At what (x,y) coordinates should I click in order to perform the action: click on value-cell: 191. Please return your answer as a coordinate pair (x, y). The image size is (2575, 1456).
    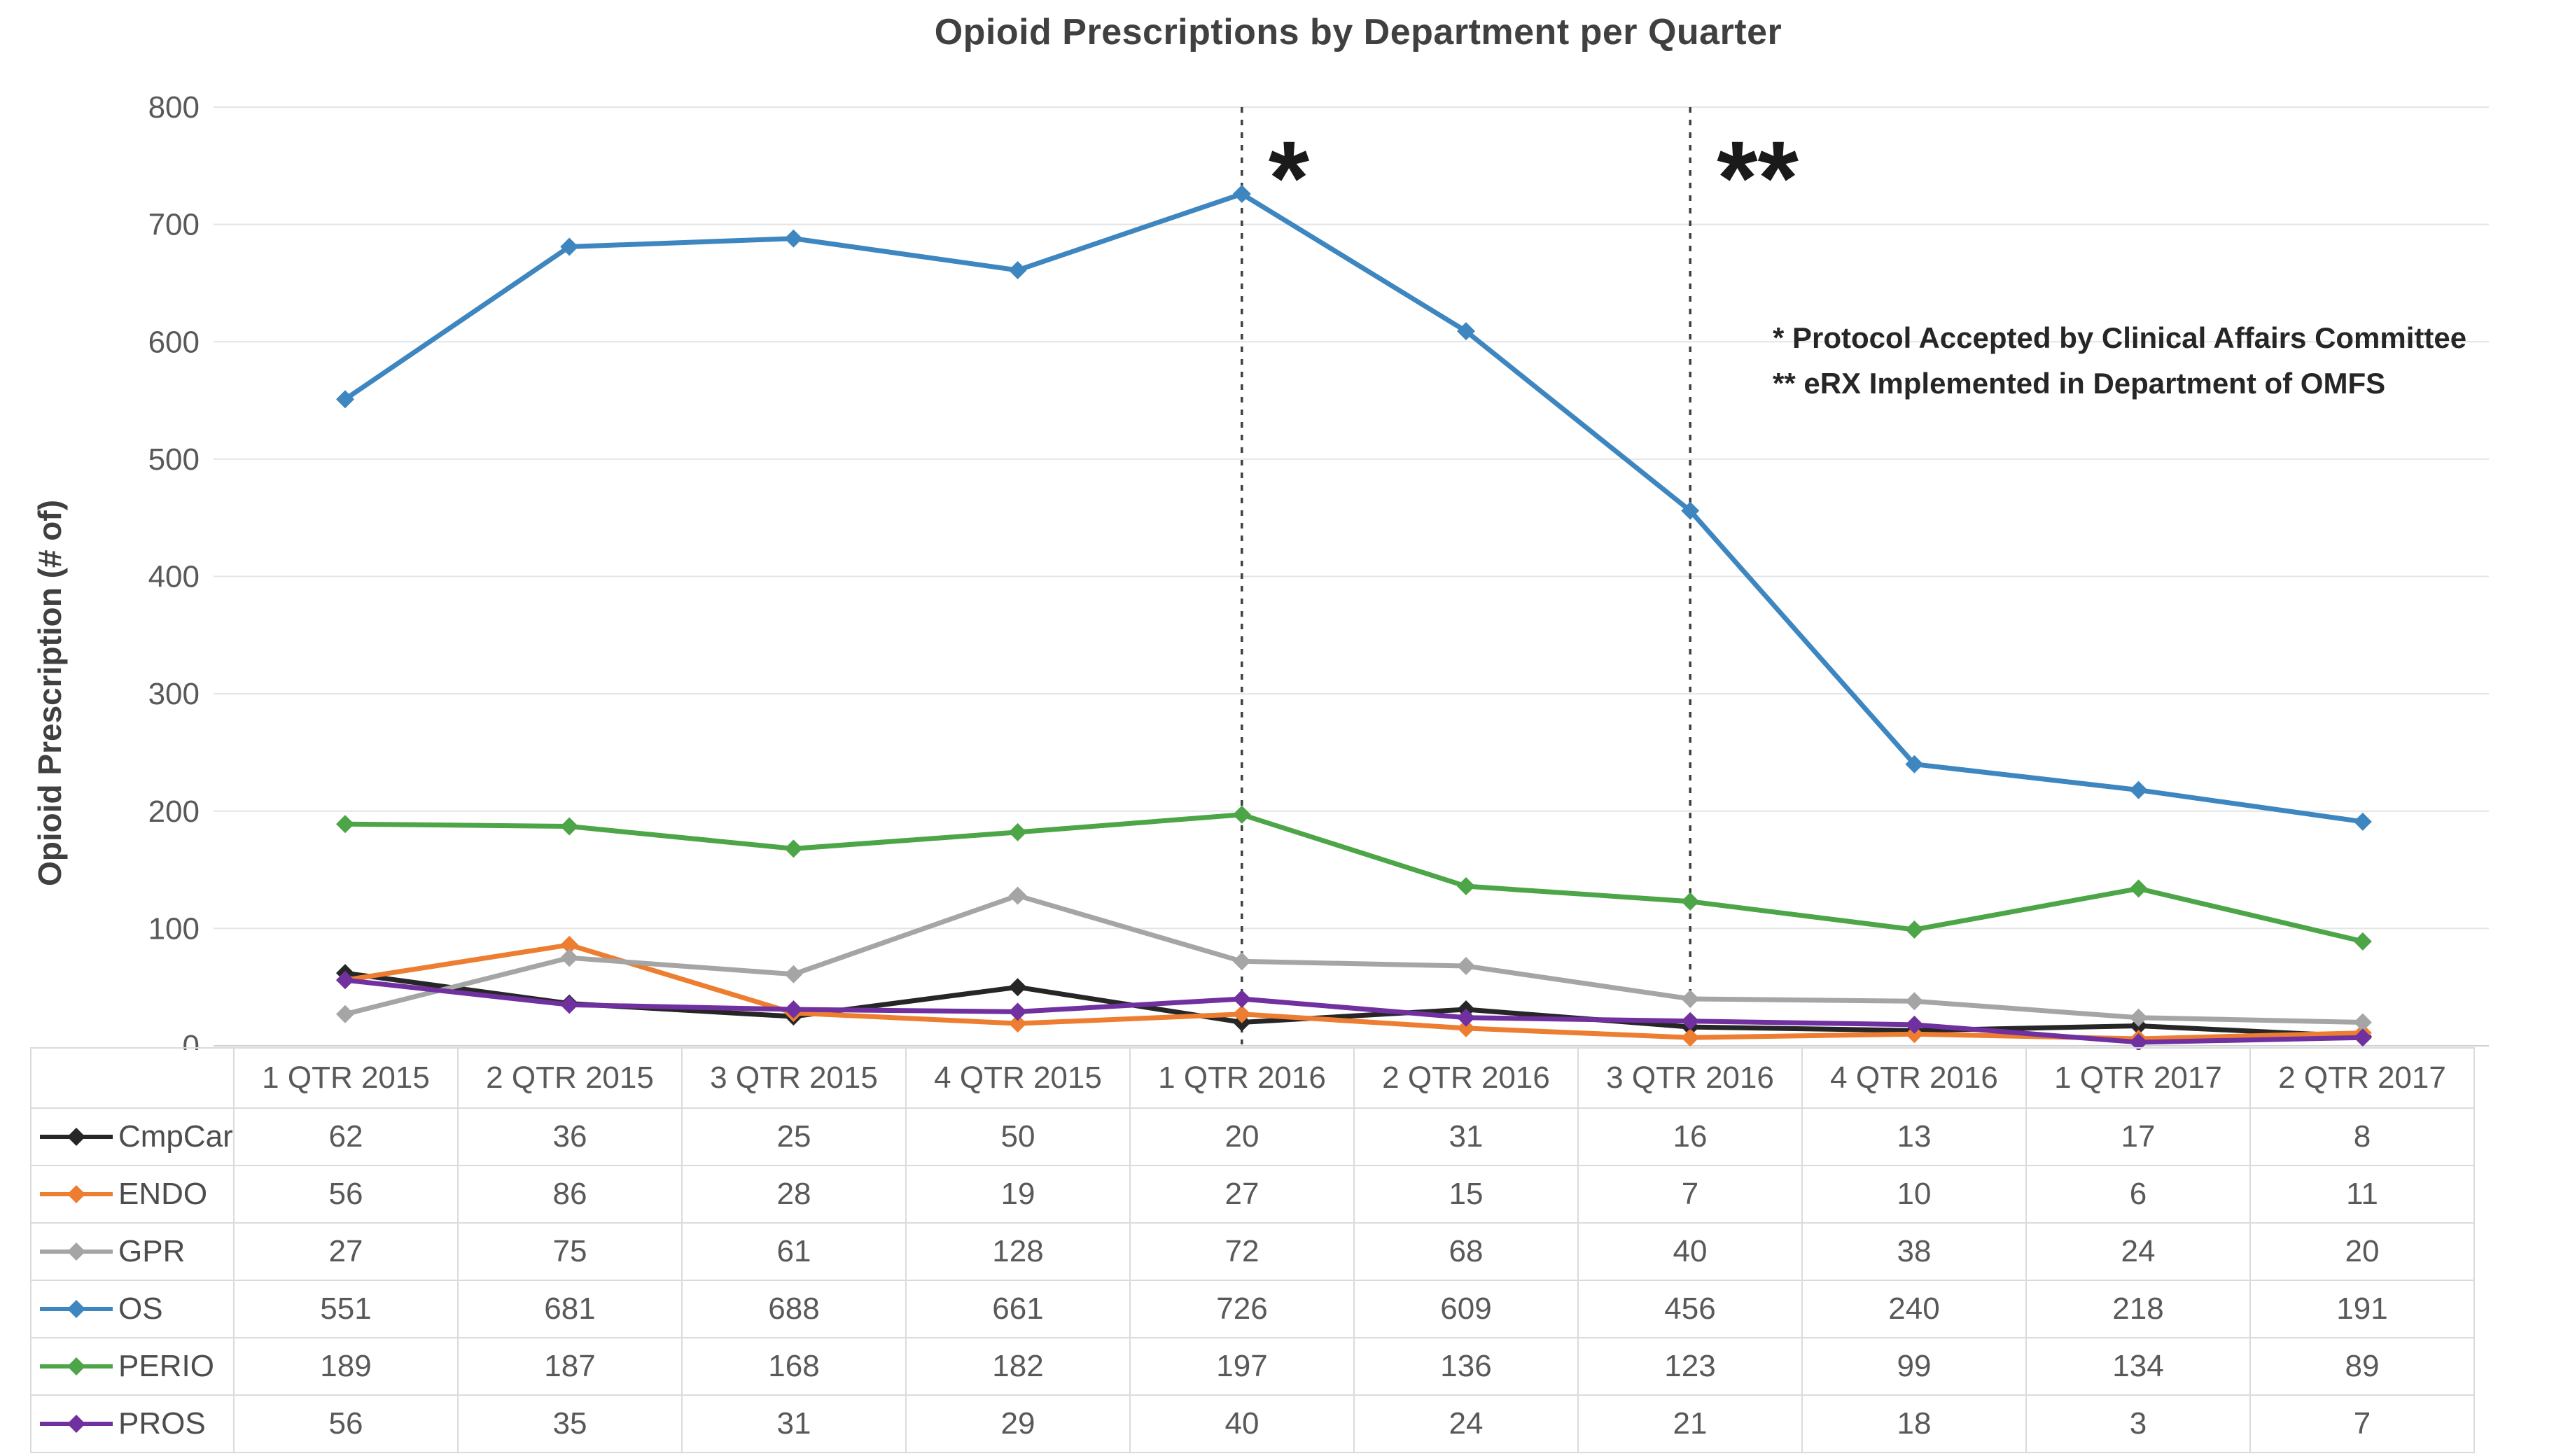
    Looking at the image, I should click on (2362, 1309).